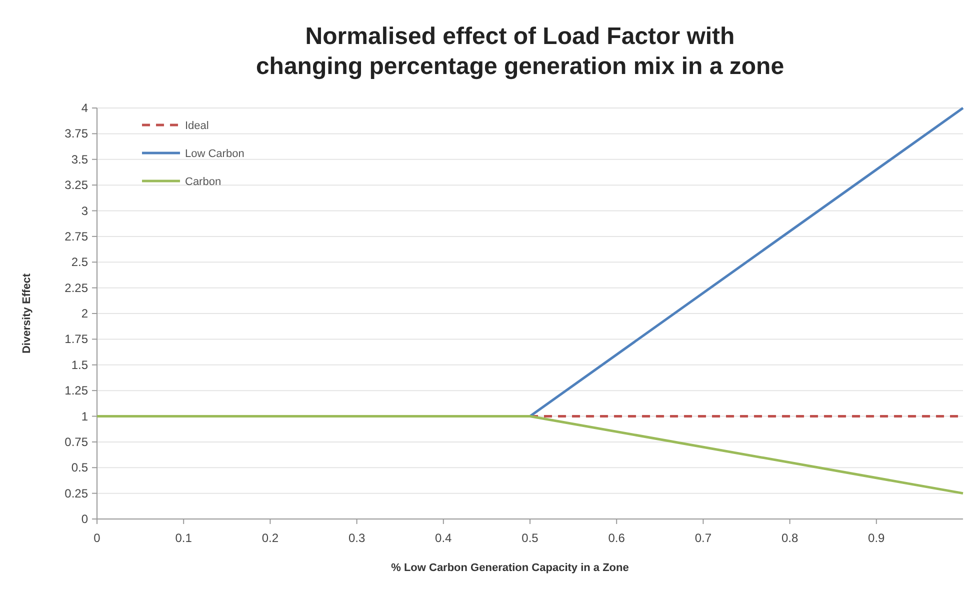  What do you see at coordinates (84, 519) in the screenshot?
I see `y-tick-label: 0` at bounding box center [84, 519].